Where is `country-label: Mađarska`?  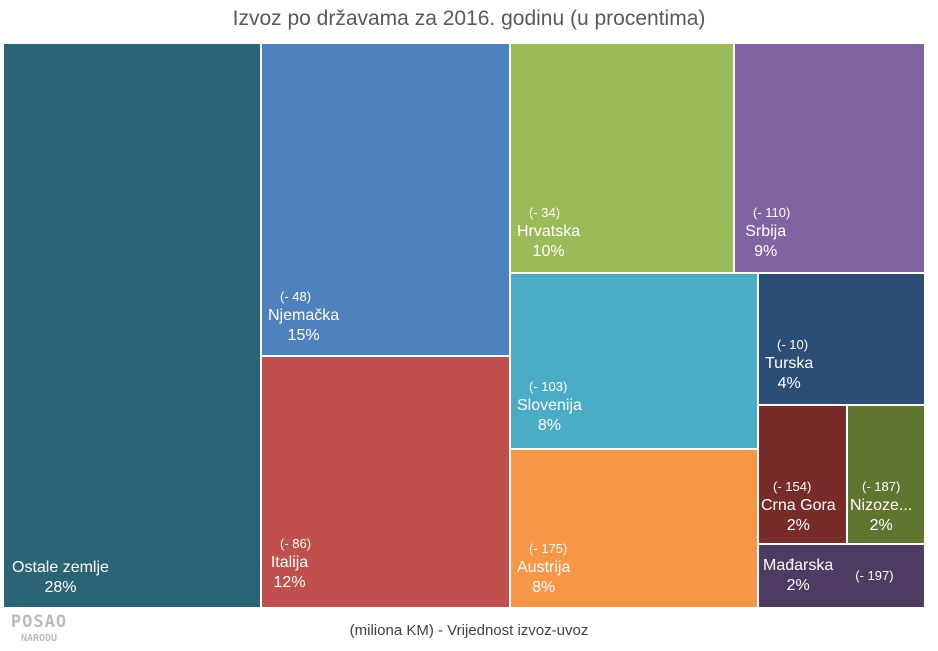
country-label: Mađarska is located at coordinates (798, 565).